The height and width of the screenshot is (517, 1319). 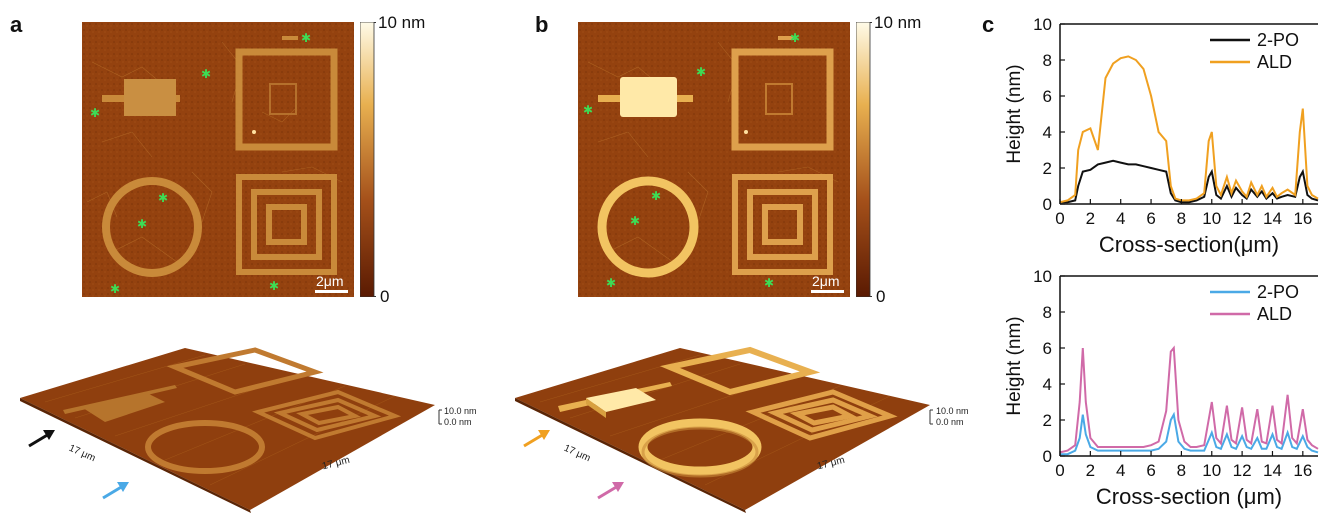 I want to click on afm-3d-surface, so click(x=227, y=429).